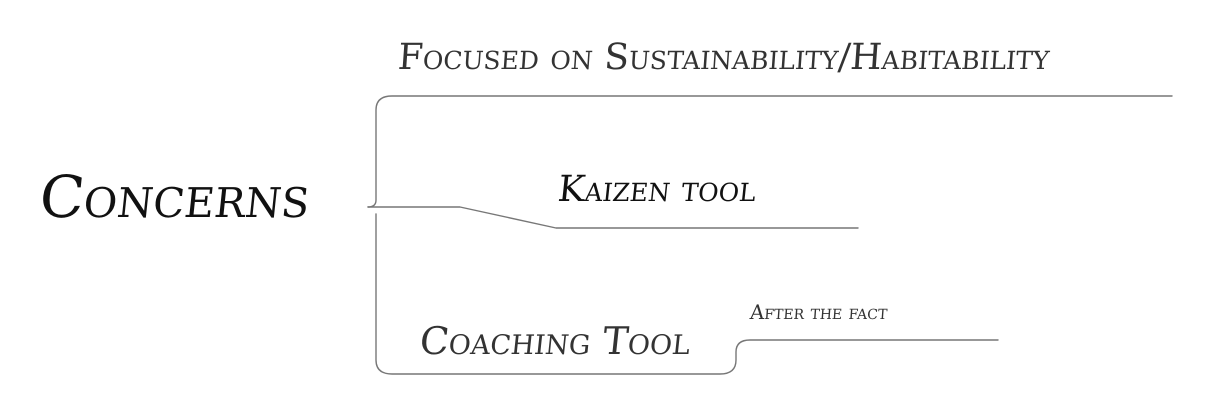  I want to click on kaizen-connector, so click(613, 217).